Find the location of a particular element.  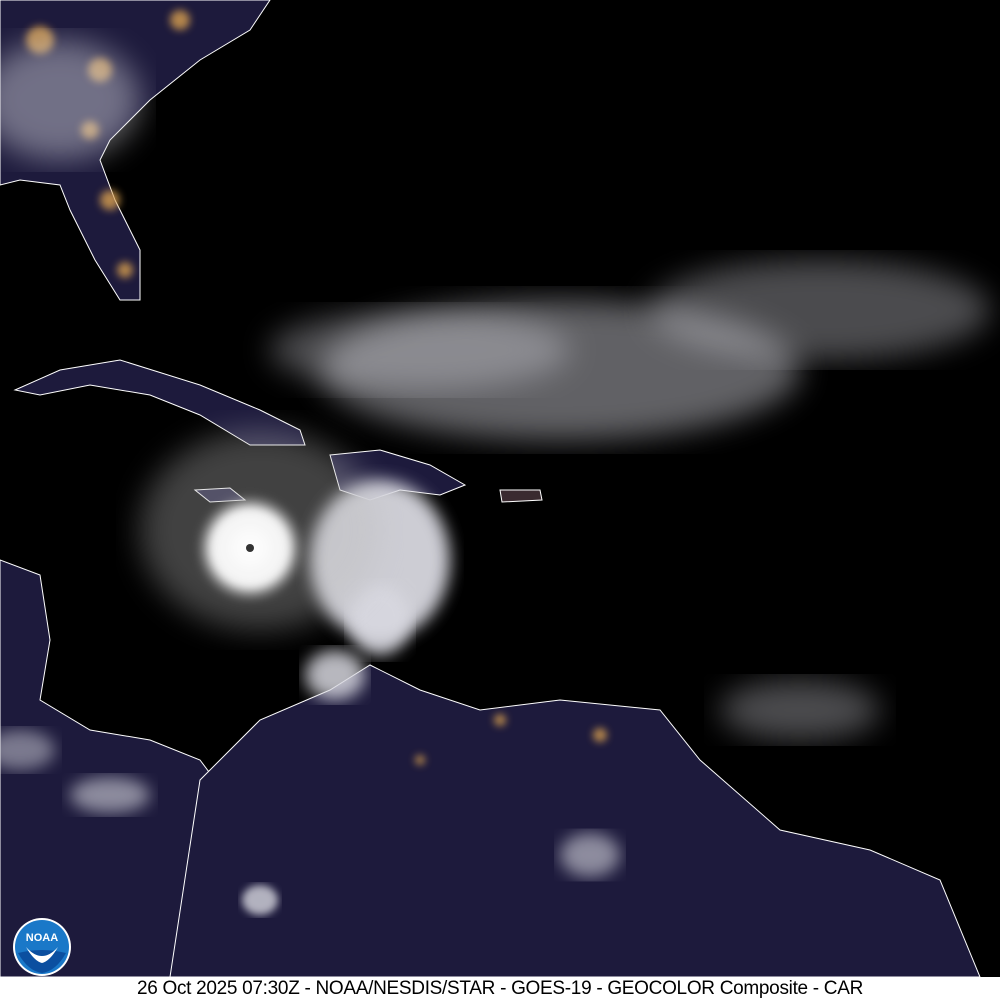

svg-text: NOAA is located at coordinates (42, 938).